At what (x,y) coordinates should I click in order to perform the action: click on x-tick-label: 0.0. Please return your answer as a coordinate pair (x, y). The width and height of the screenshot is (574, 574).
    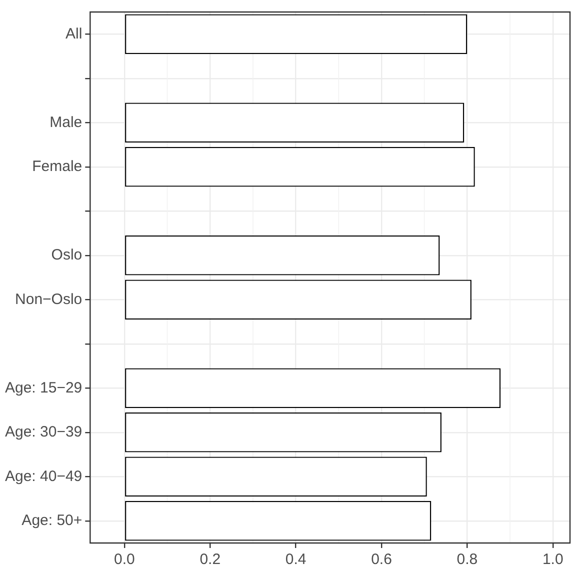
    Looking at the image, I should click on (124, 559).